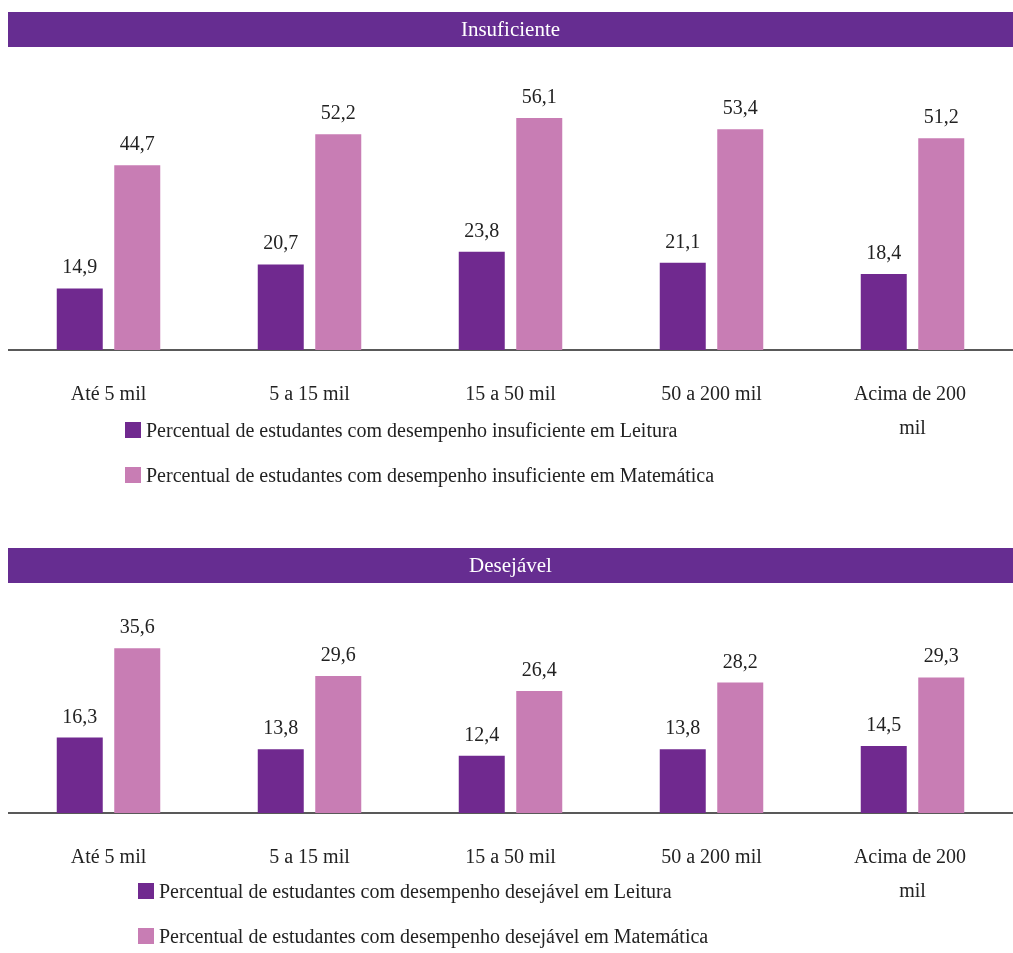 The height and width of the screenshot is (953, 1013). What do you see at coordinates (80, 266) in the screenshot?
I see `data-label: 14,9` at bounding box center [80, 266].